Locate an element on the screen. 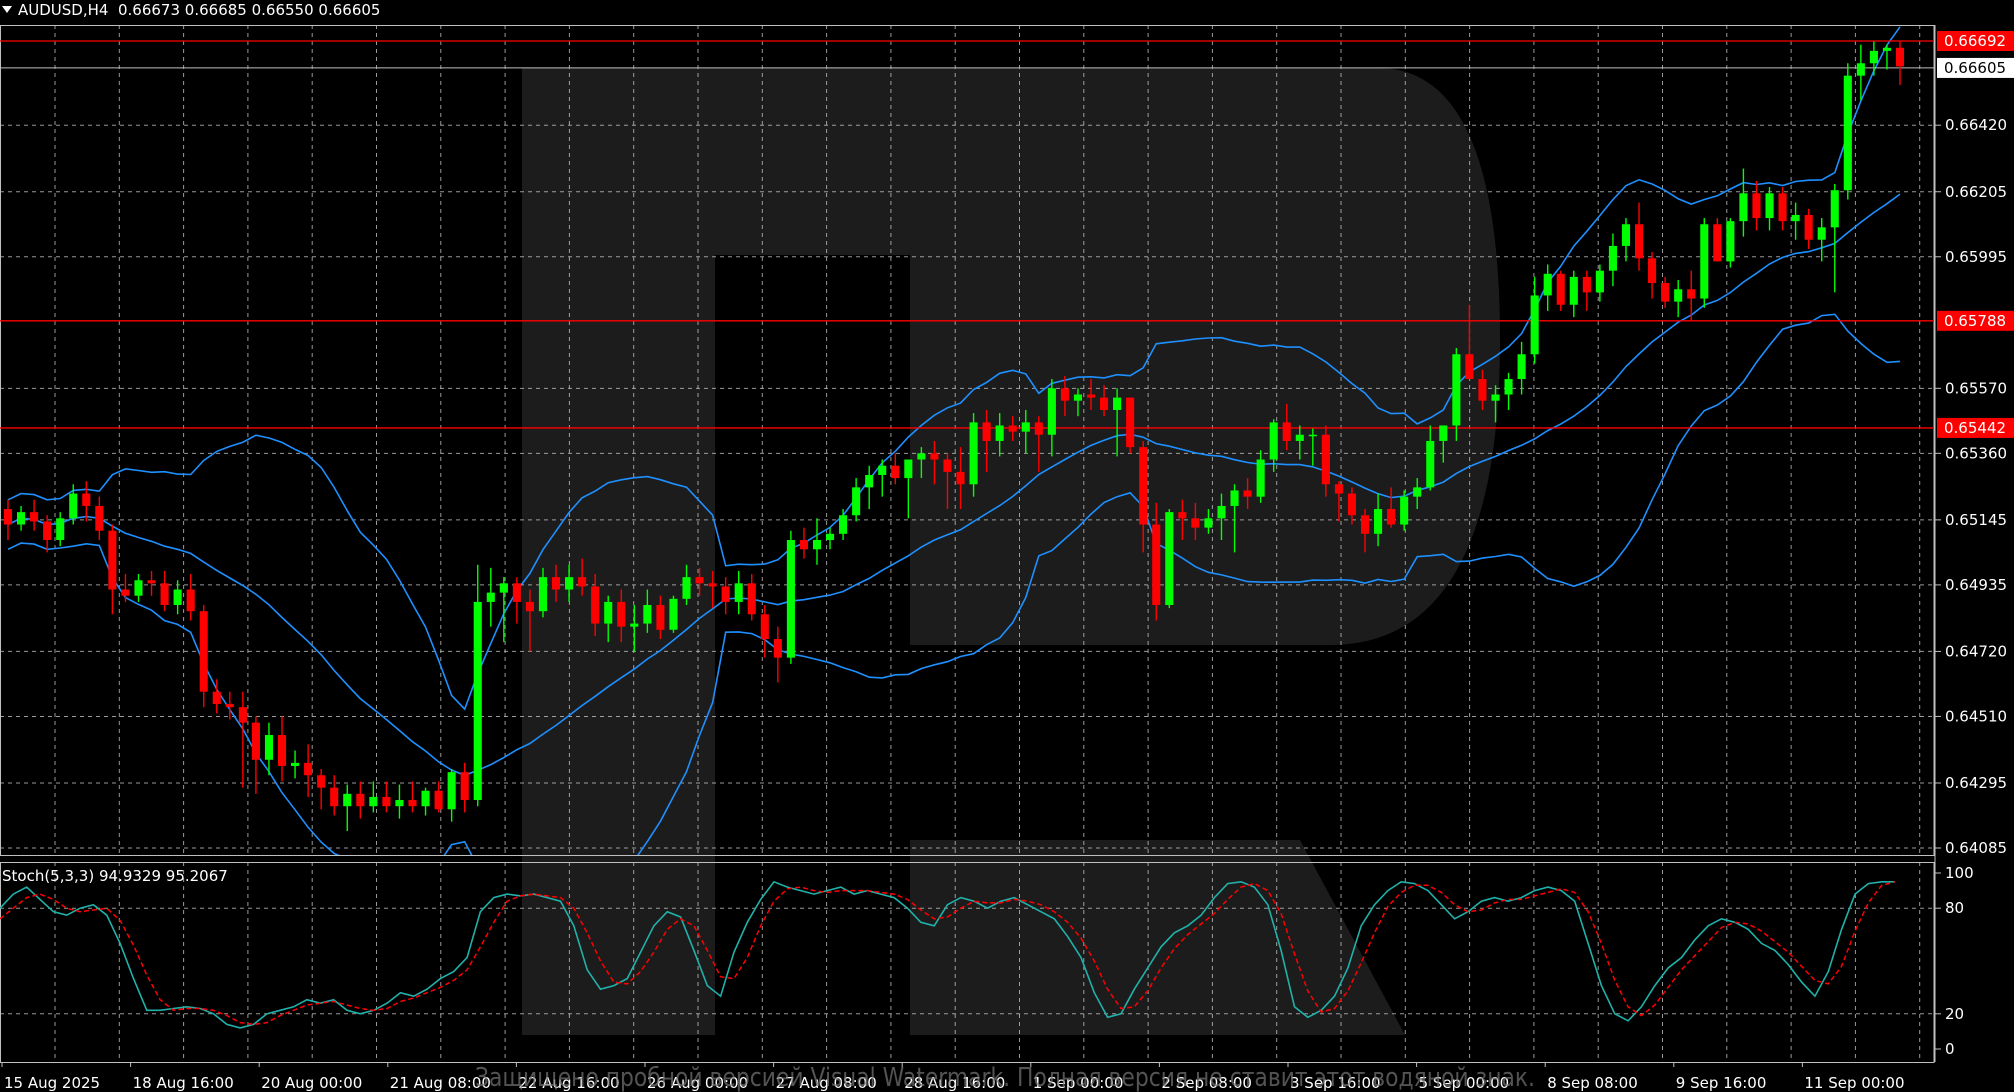  time-axis-label: 2 Sep 08:00 is located at coordinates (1206, 1083).